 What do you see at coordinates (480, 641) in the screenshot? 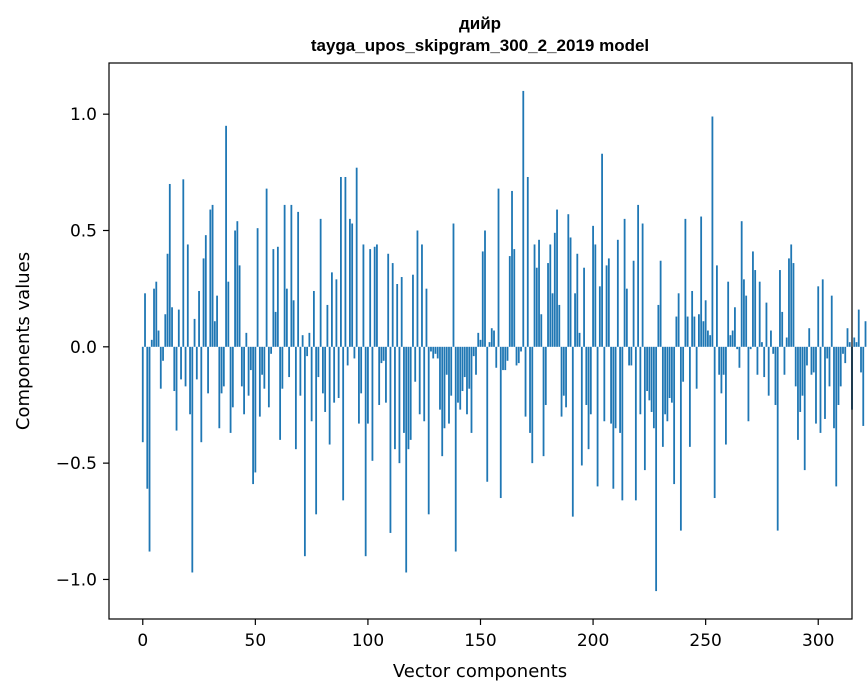
I see `x-tick-label-150: 150` at bounding box center [480, 641].